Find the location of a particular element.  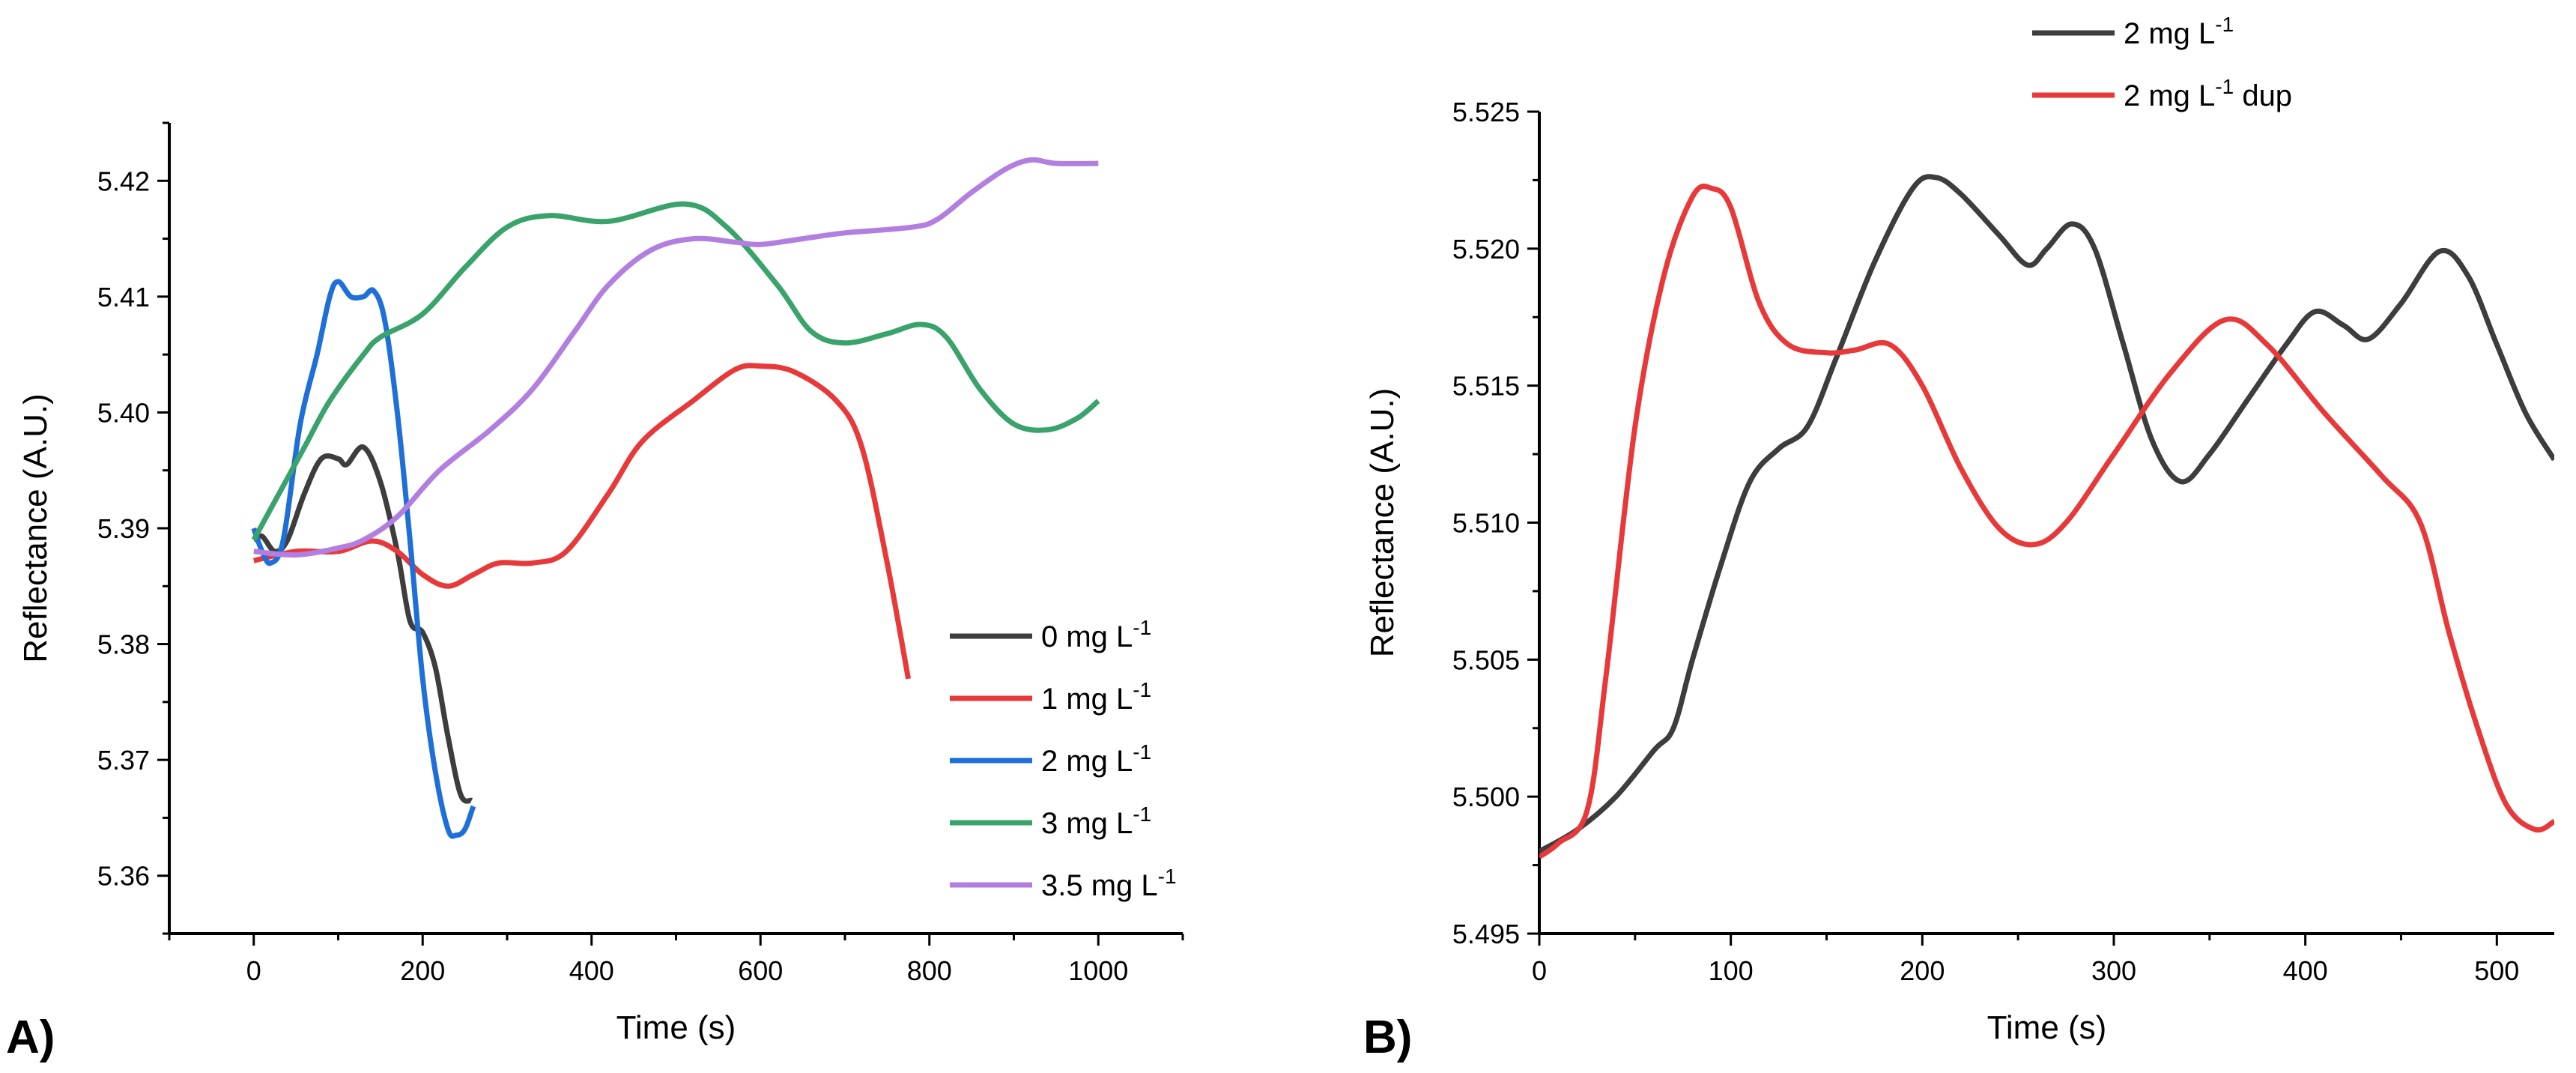

y-tick-label: 5.40 is located at coordinates (123, 412).